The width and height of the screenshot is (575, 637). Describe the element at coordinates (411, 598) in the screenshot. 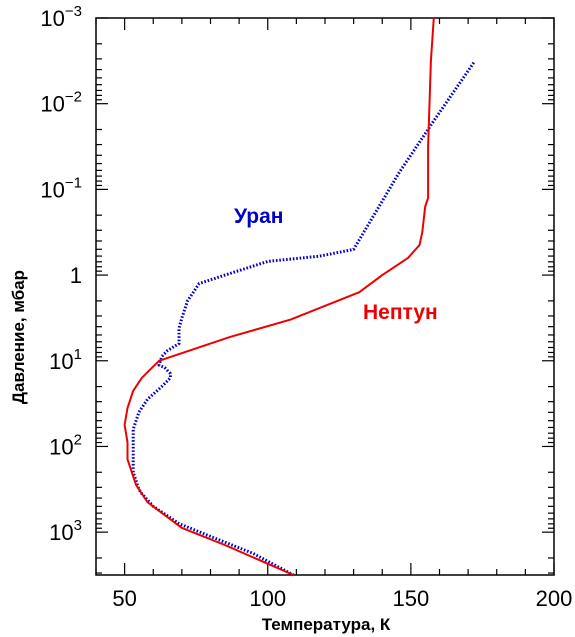

I see `x-tick-label: 150` at that location.